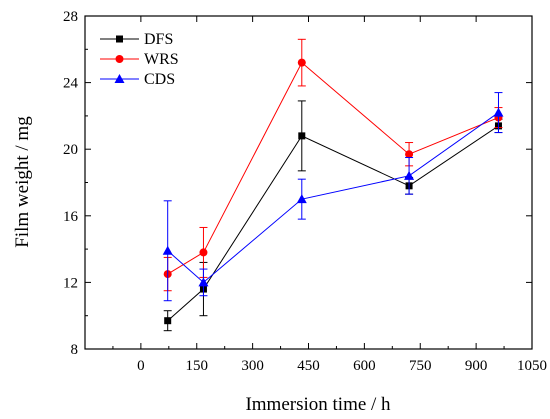 The height and width of the screenshot is (419, 550). What do you see at coordinates (476, 366) in the screenshot?
I see `x-tick-label: 900` at bounding box center [476, 366].